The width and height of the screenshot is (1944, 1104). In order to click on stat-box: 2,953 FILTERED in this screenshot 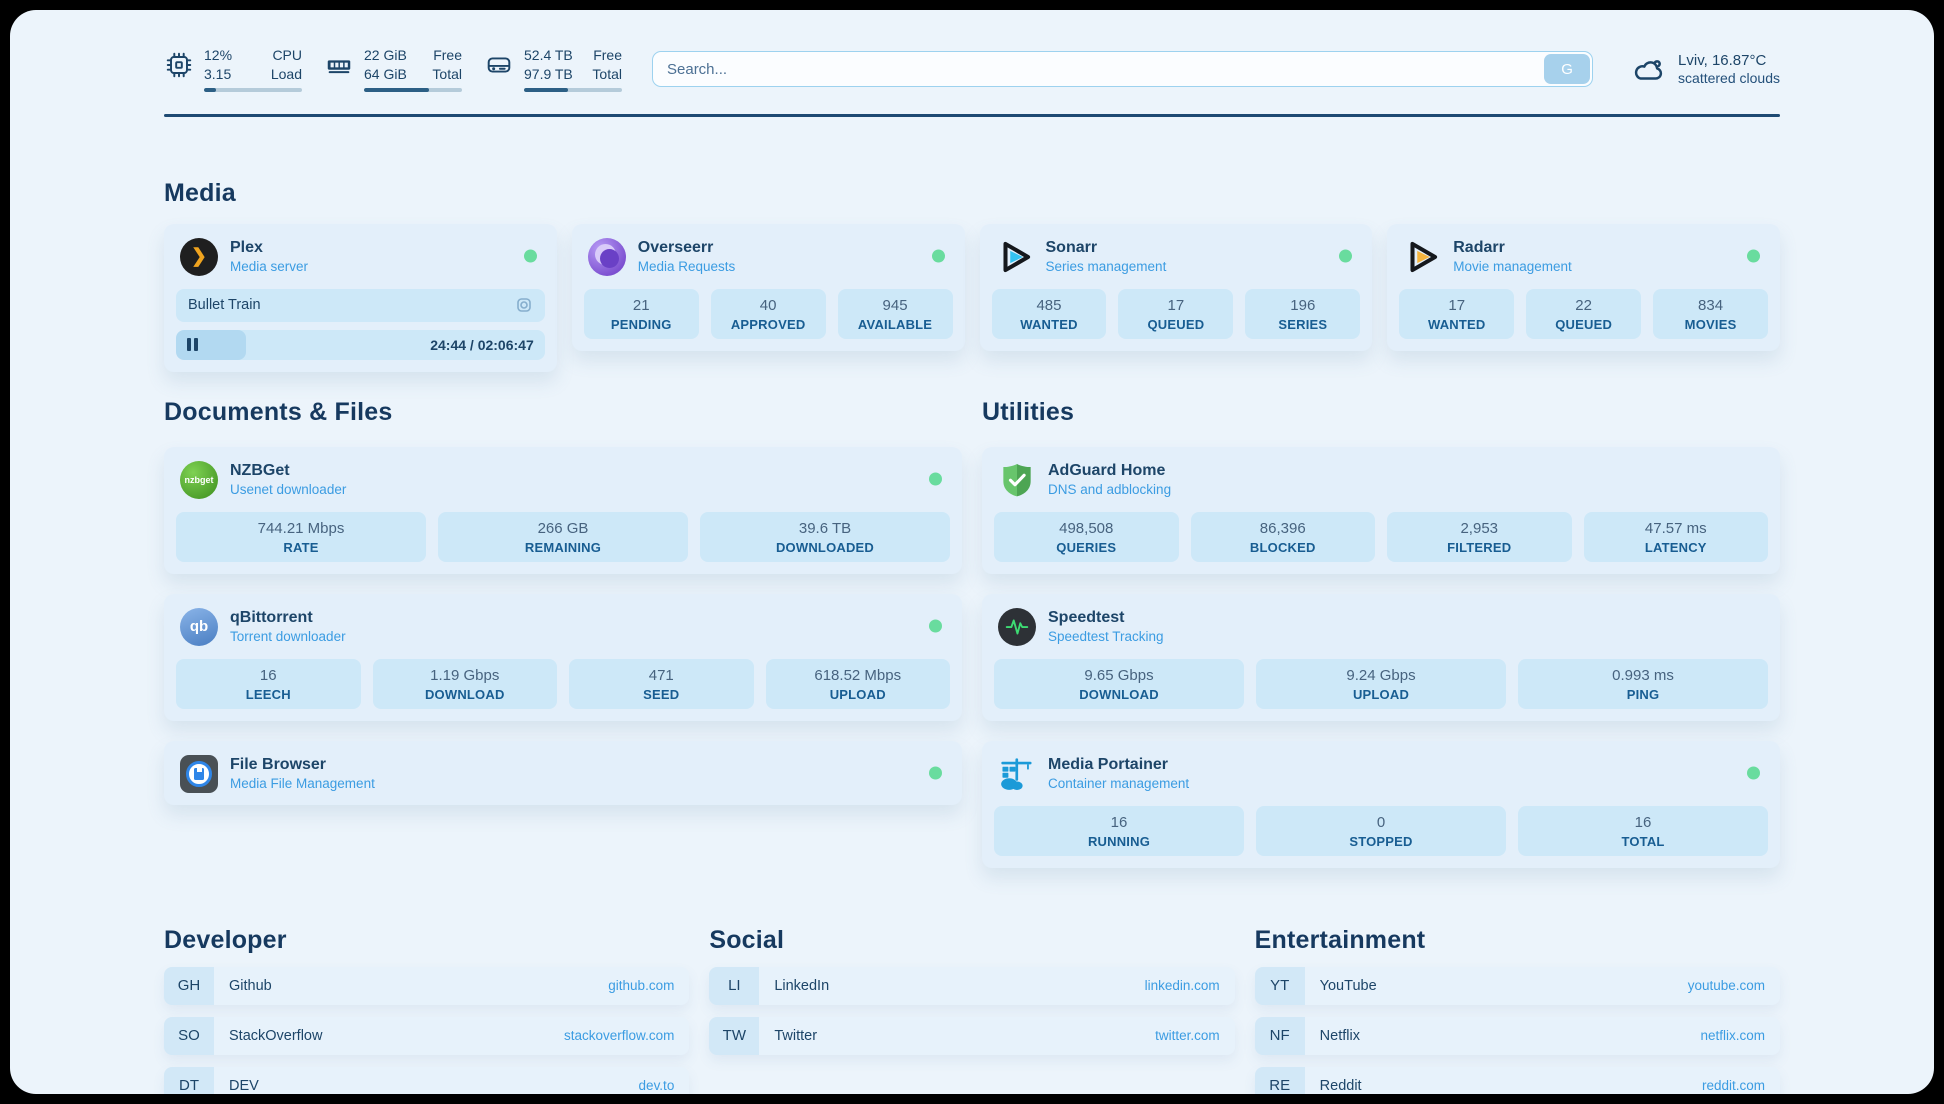, I will do `click(1479, 536)`.